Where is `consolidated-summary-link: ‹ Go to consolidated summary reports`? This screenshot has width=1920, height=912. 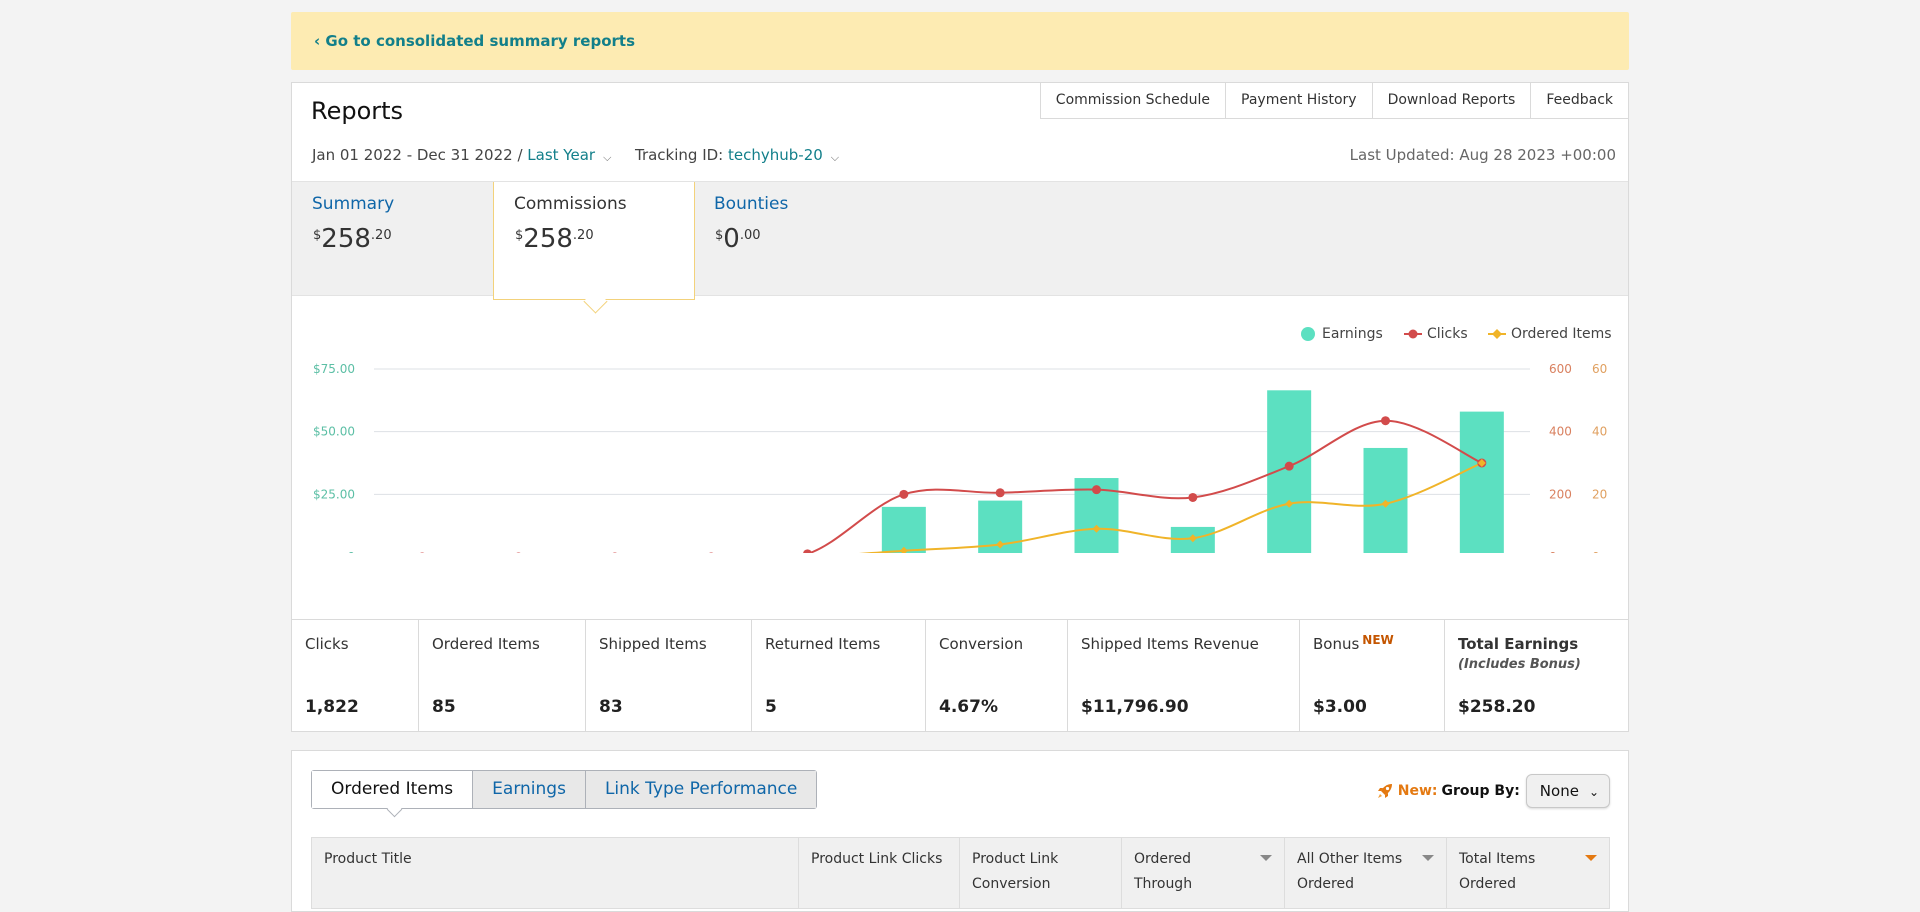
consolidated-summary-link: ‹ Go to consolidated summary reports is located at coordinates (474, 41).